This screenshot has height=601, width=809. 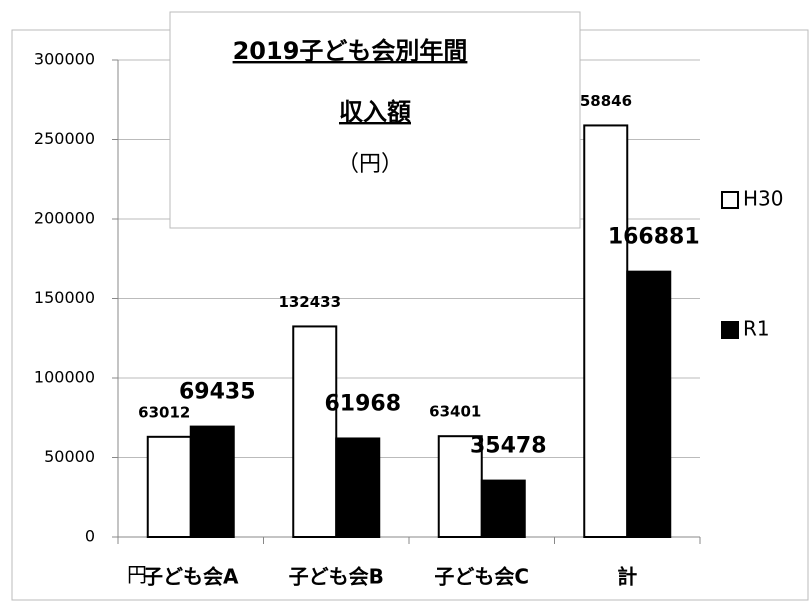 I want to click on data-label: 258846, so click(x=600, y=101).